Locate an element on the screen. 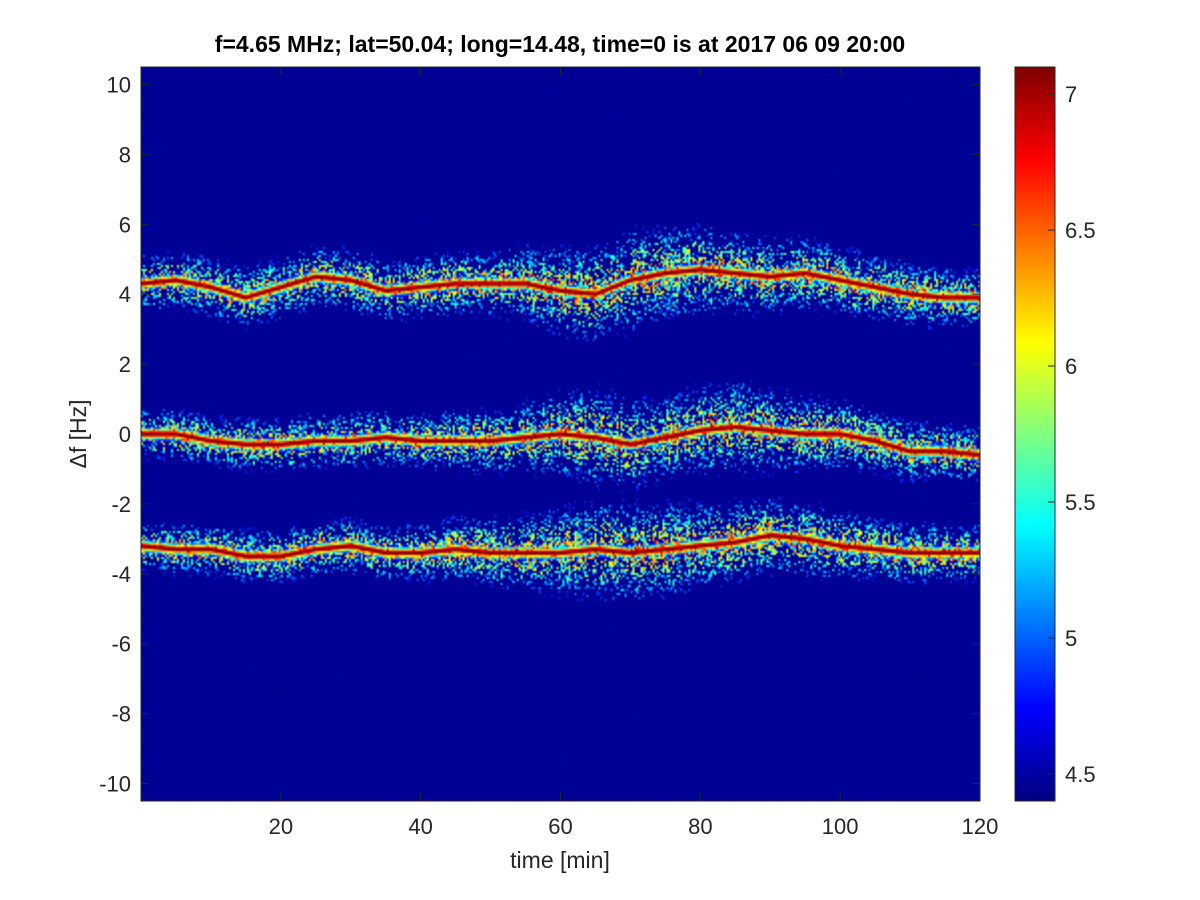 The image size is (1200, 900). y-tick-label: -4 is located at coordinates (121, 574).